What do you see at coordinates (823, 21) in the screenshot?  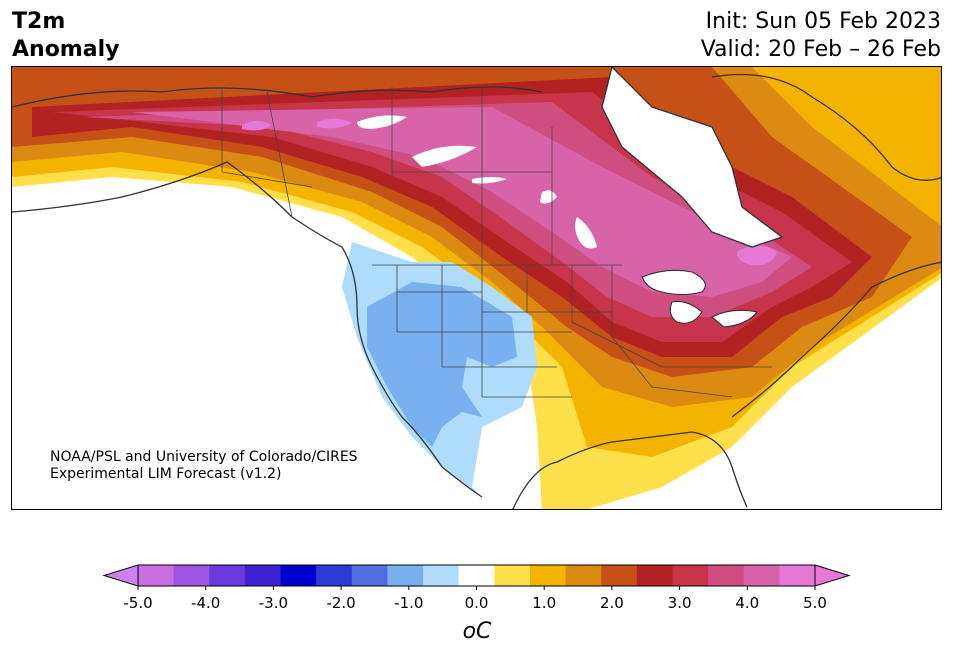 I see `init-date: Init: Sun 05 Feb 2023` at bounding box center [823, 21].